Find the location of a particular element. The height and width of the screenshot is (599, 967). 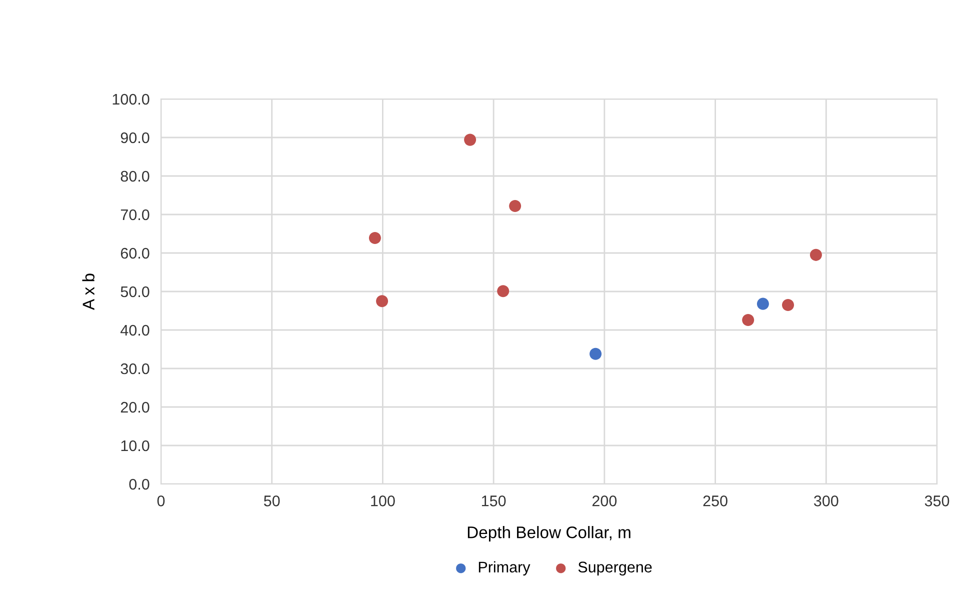

y-tick-label: 60.0 is located at coordinates (135, 253).